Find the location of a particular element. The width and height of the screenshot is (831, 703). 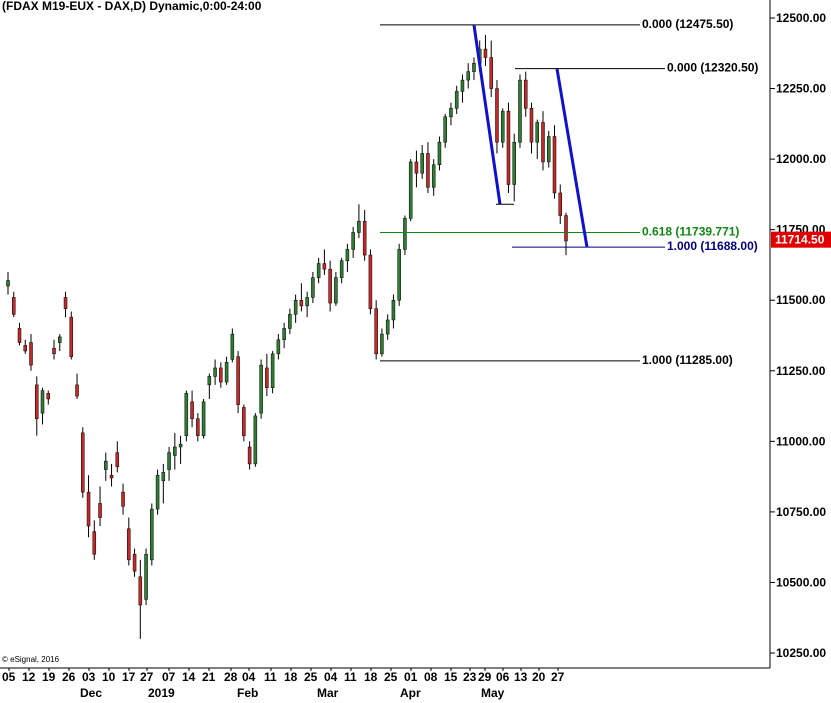

trend-line is located at coordinates (487, 114).